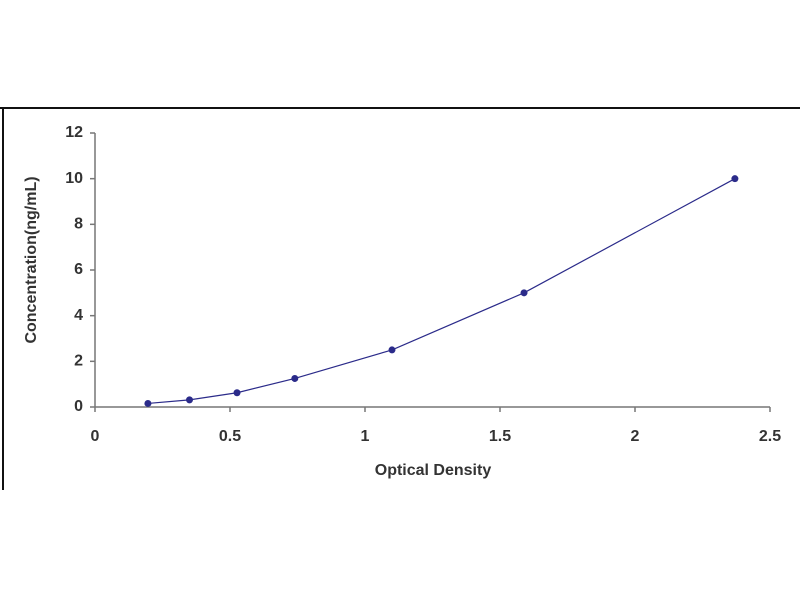  I want to click on x-tick-label: 2.5, so click(770, 436).